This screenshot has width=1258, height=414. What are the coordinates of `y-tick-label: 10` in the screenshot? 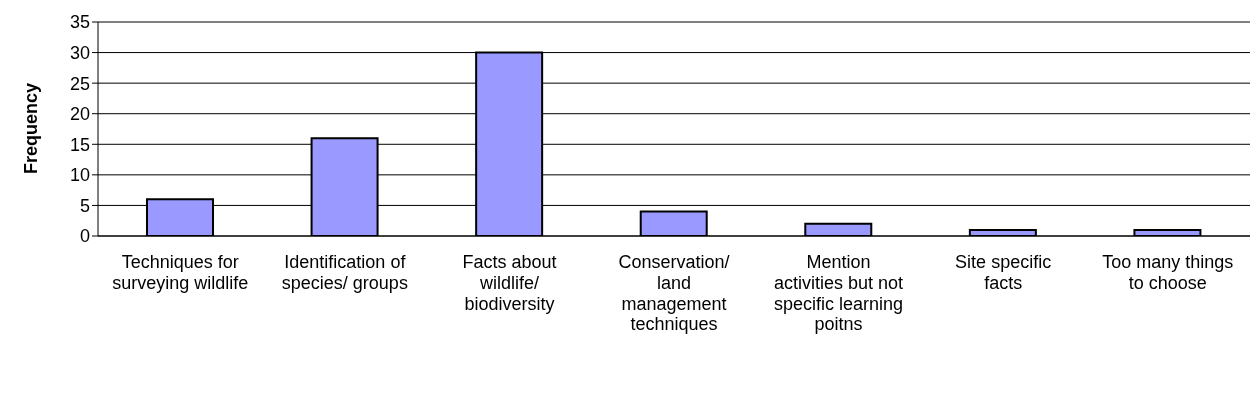 It's located at (79, 175).